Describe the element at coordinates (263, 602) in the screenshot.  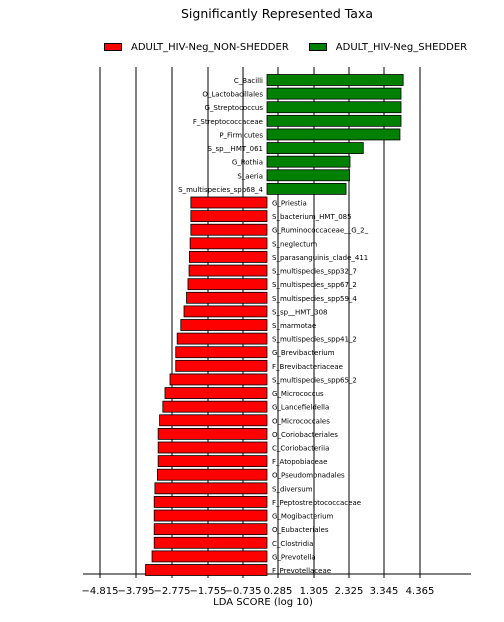
I see `x-axis-label: LDA SCORE (log 10)` at that location.